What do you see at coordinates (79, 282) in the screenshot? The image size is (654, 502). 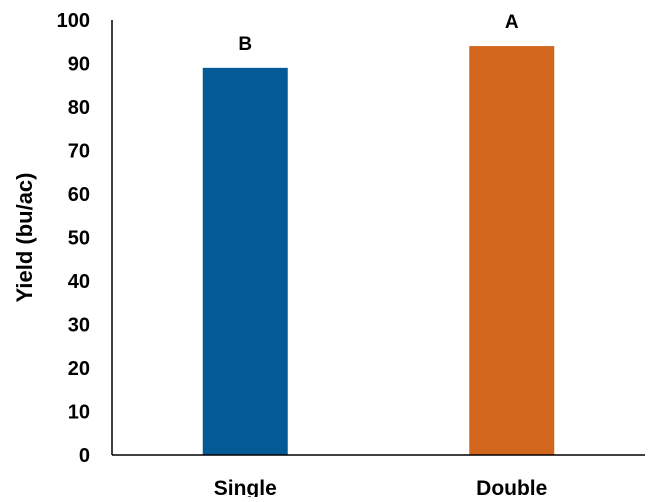 I see `y-tick-label: 40` at bounding box center [79, 282].